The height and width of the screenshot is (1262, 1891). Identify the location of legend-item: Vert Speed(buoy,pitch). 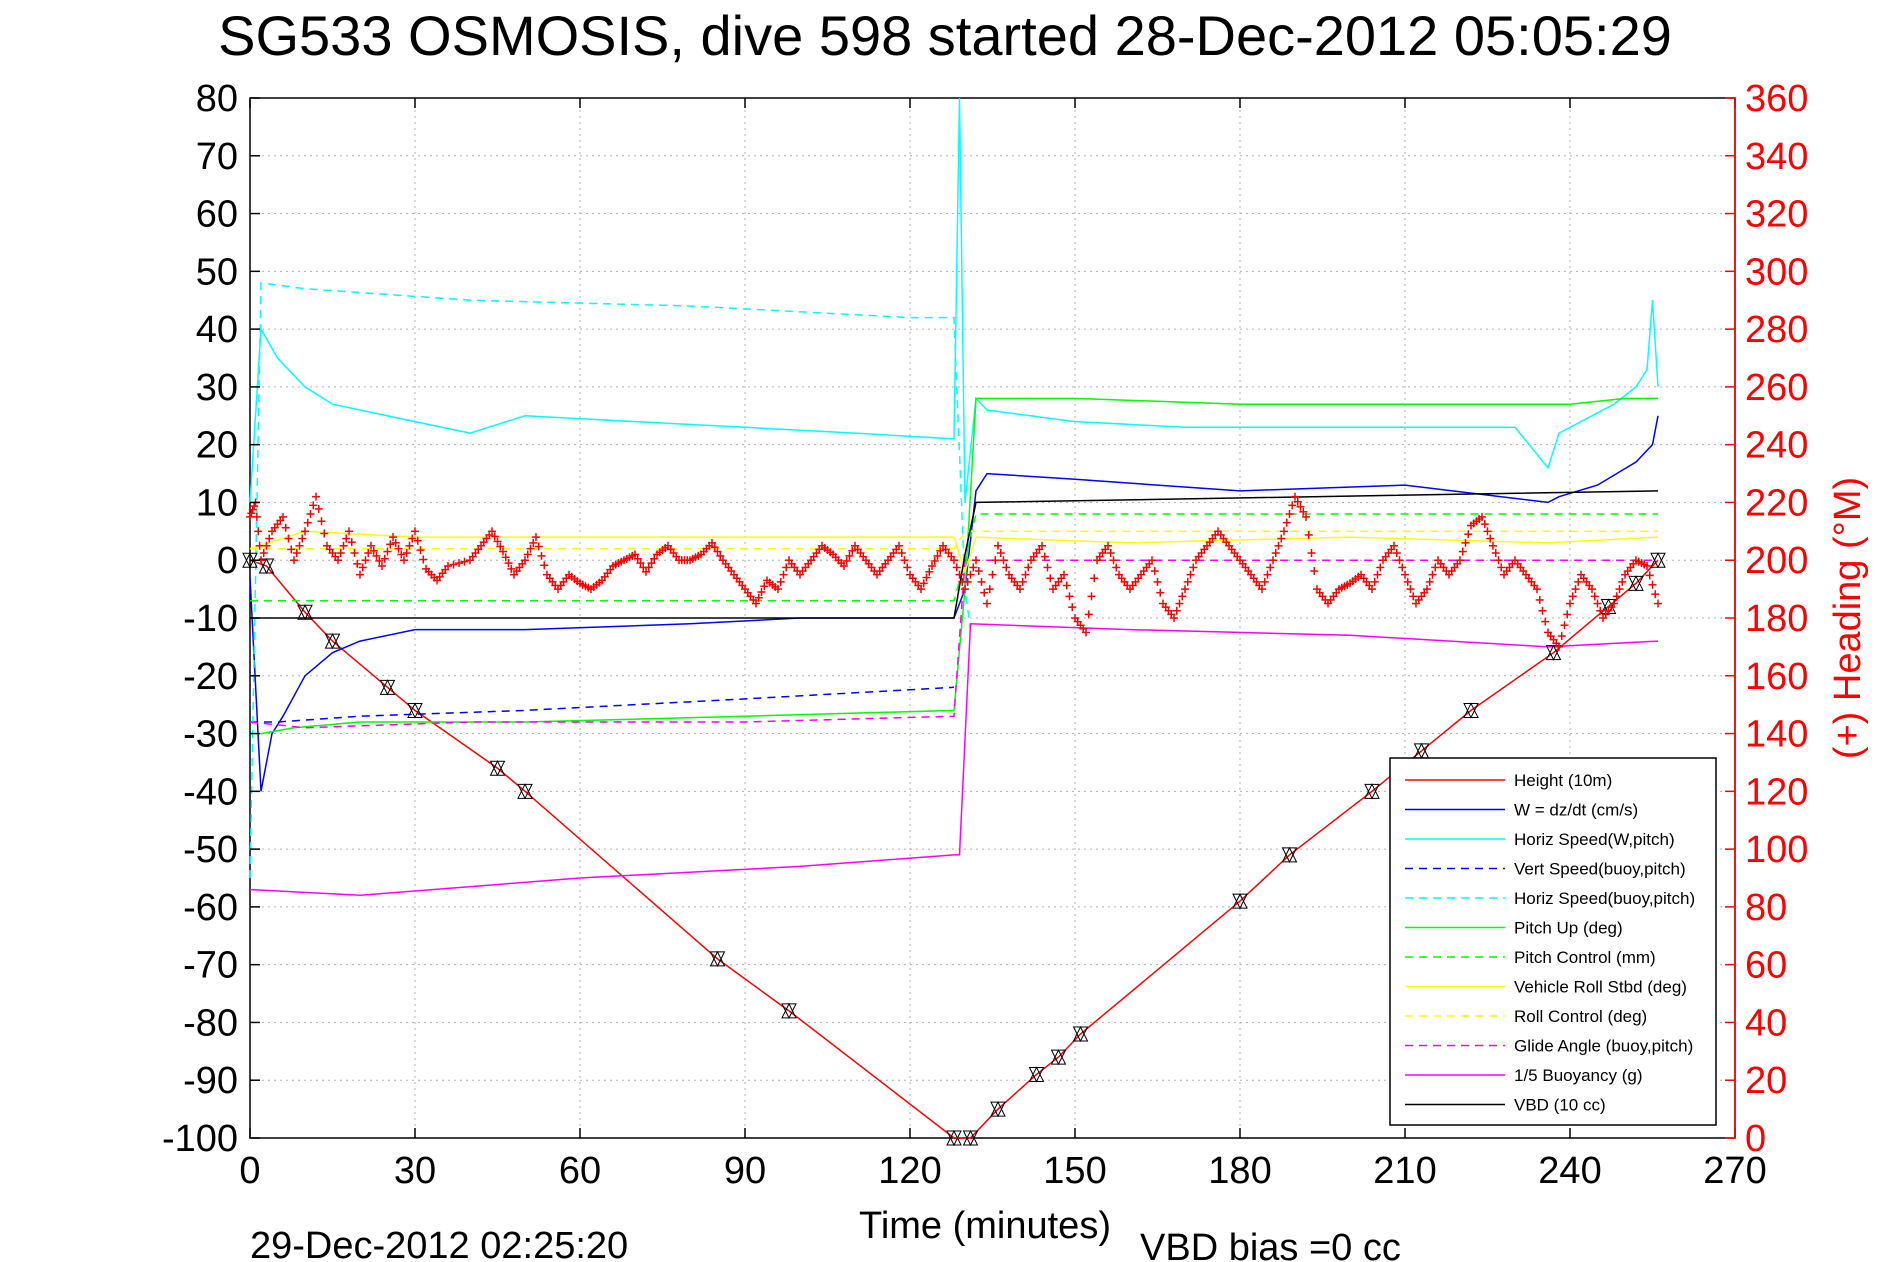
(1545, 869).